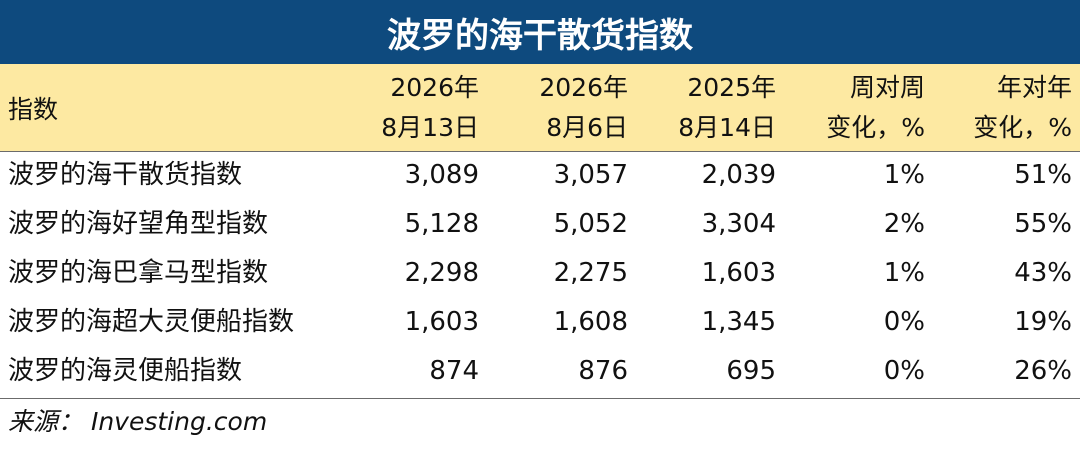  What do you see at coordinates (454, 371) in the screenshot?
I see `row-value-col-1: 874` at bounding box center [454, 371].